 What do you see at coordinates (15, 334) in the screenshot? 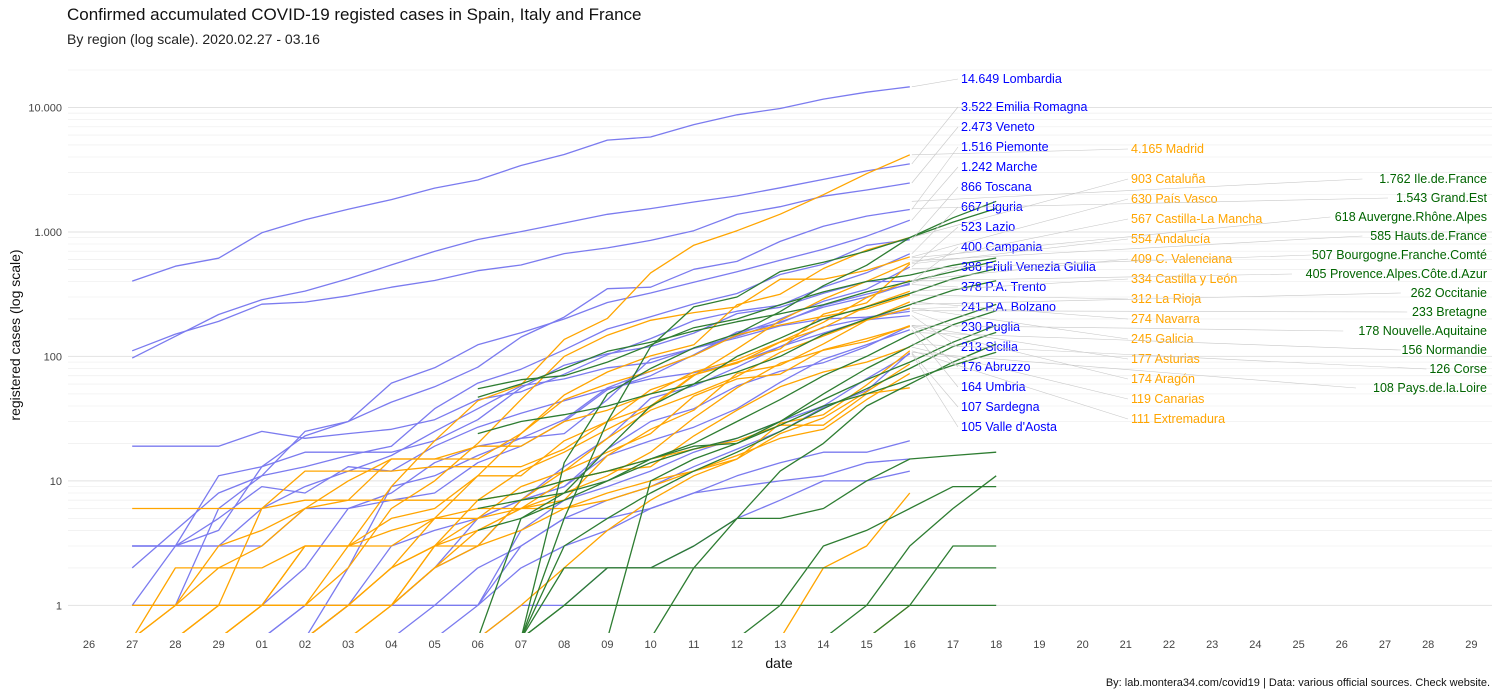
I see `y-axis-label: registered cases (log scale)` at bounding box center [15, 334].